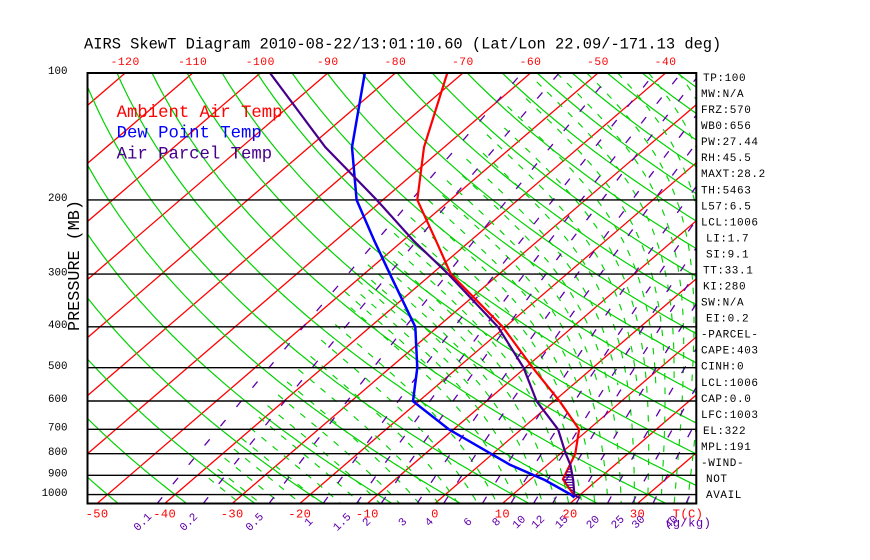 The height and width of the screenshot is (560, 870). I want to click on svg-text: (g/kg), so click(688, 524).